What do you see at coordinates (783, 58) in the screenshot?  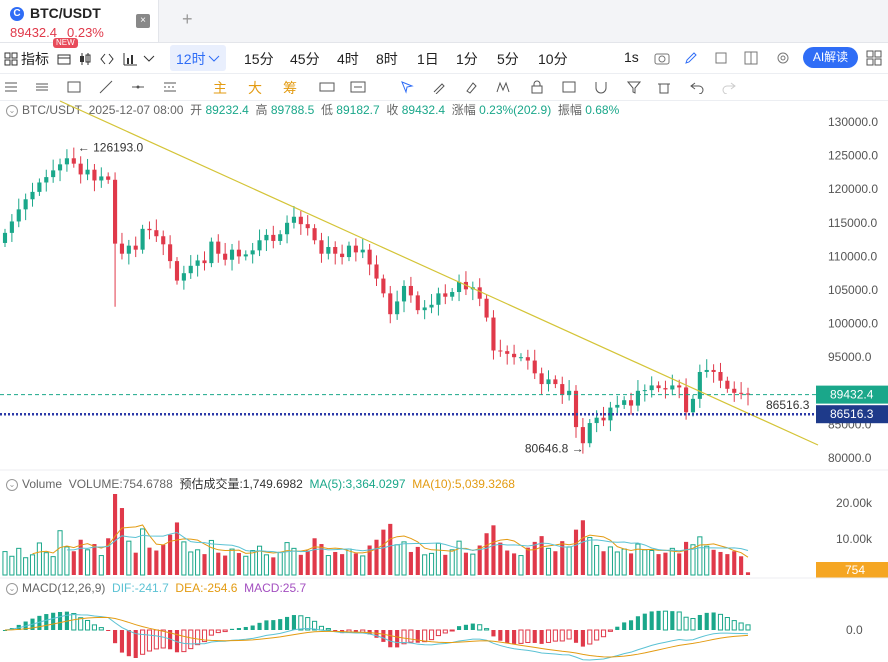 I see `settings-gear-icon` at bounding box center [783, 58].